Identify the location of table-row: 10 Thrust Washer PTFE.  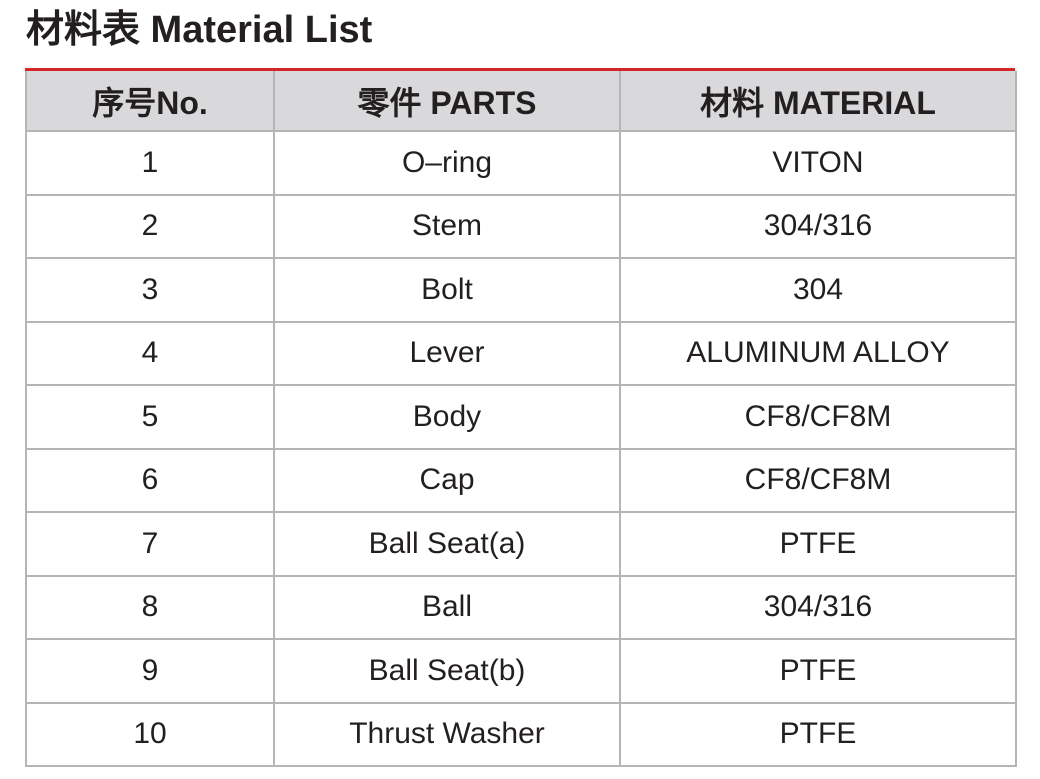
(521, 734).